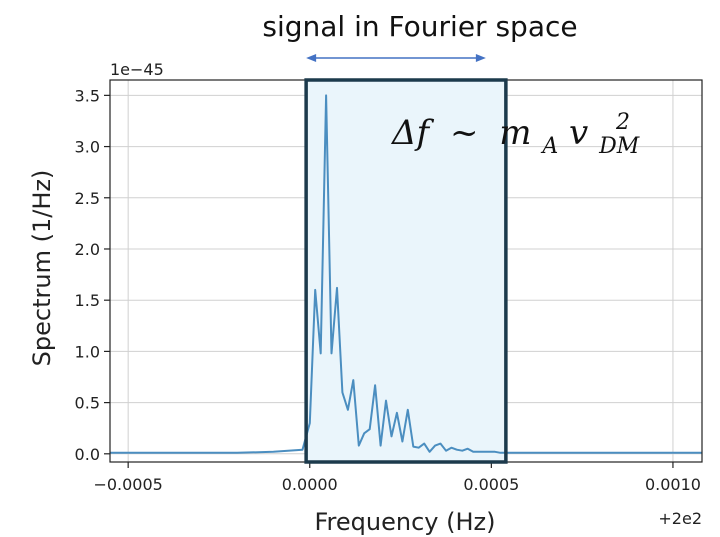  What do you see at coordinates (87, 147) in the screenshot?
I see `y-tick-label: 3.0` at bounding box center [87, 147].